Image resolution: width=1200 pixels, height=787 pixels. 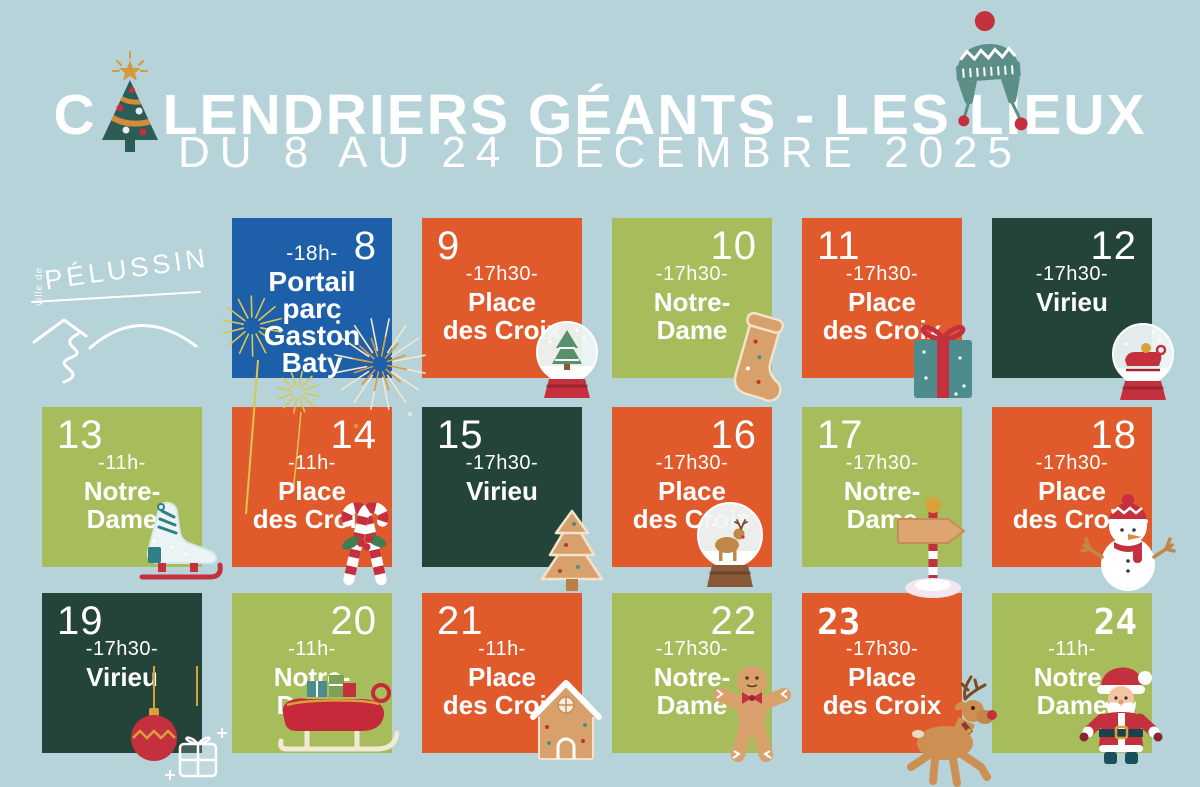 What do you see at coordinates (572, 551) in the screenshot?
I see `gingerbread-tree-icon` at bounding box center [572, 551].